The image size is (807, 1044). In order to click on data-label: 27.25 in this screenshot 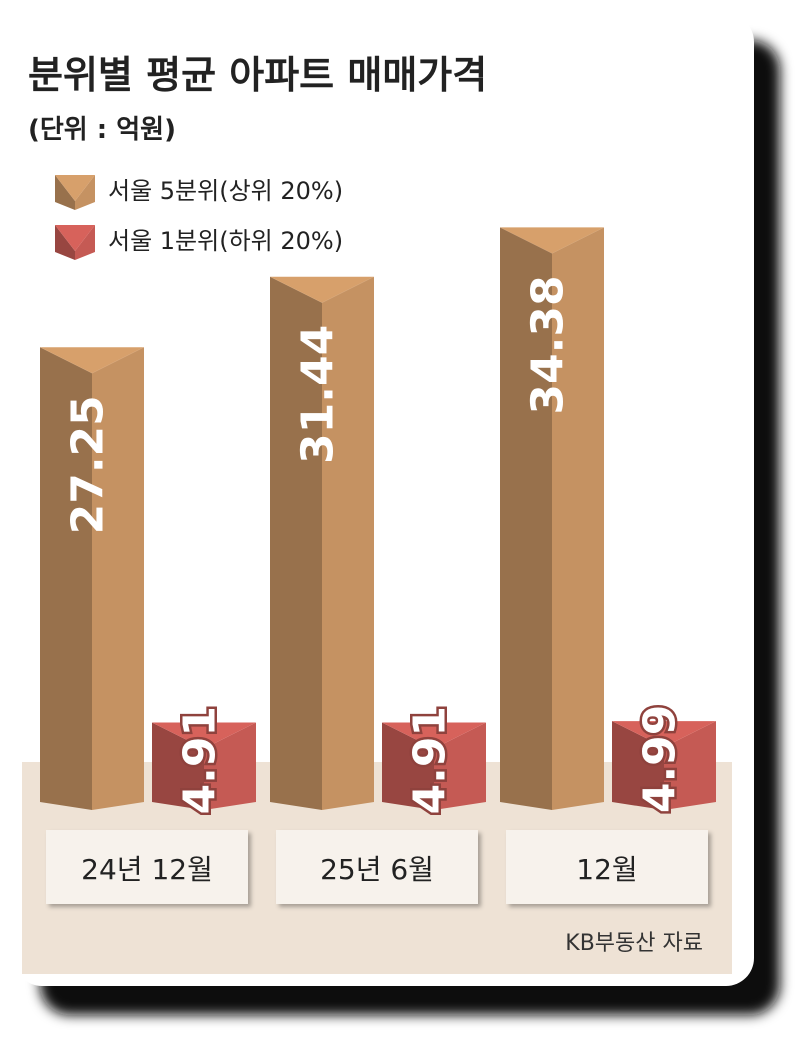, I will do `click(88, 464)`.